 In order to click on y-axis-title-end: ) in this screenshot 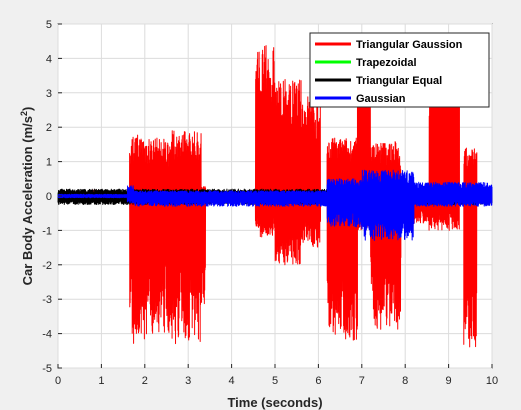, I will do `click(27, 109)`.